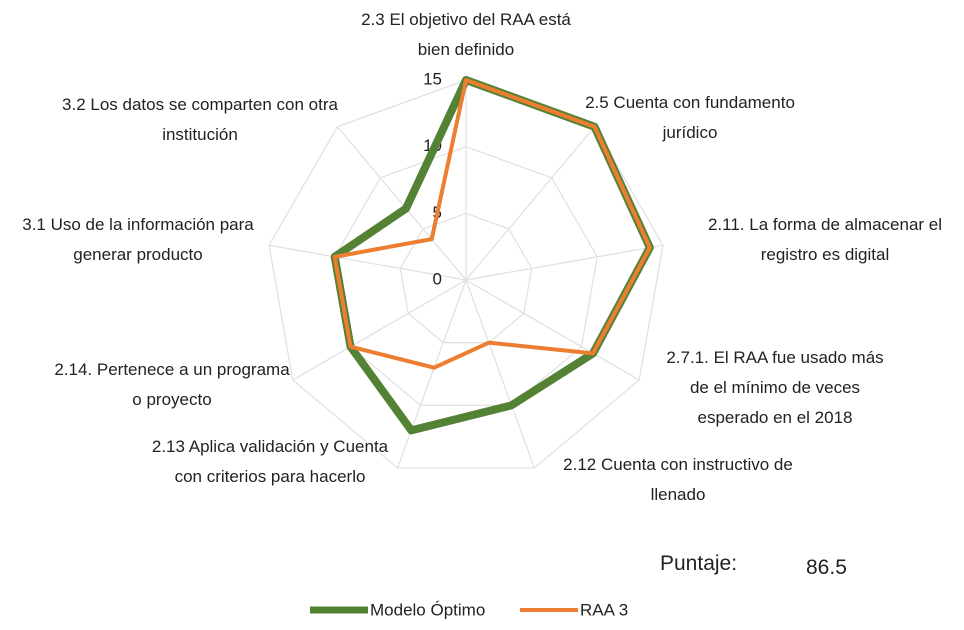  Describe the element at coordinates (699, 563) in the screenshot. I see `annotation: Puntaje:` at that location.